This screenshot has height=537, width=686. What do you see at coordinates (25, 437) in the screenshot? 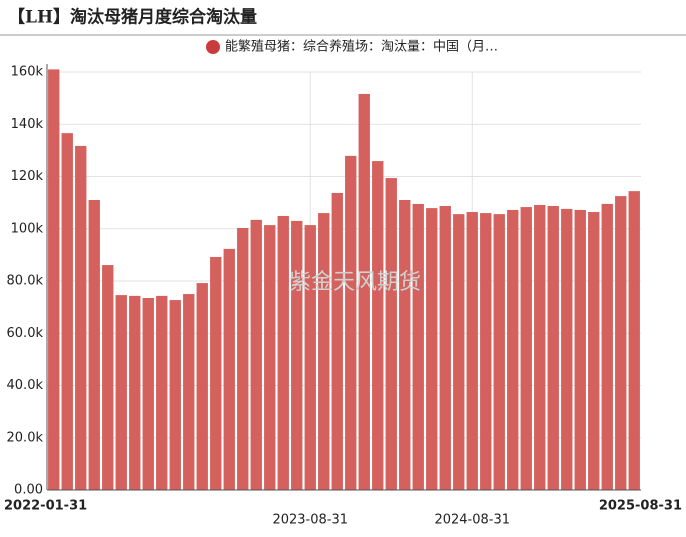
I see `y-tick-label: 20.0k` at bounding box center [25, 437].